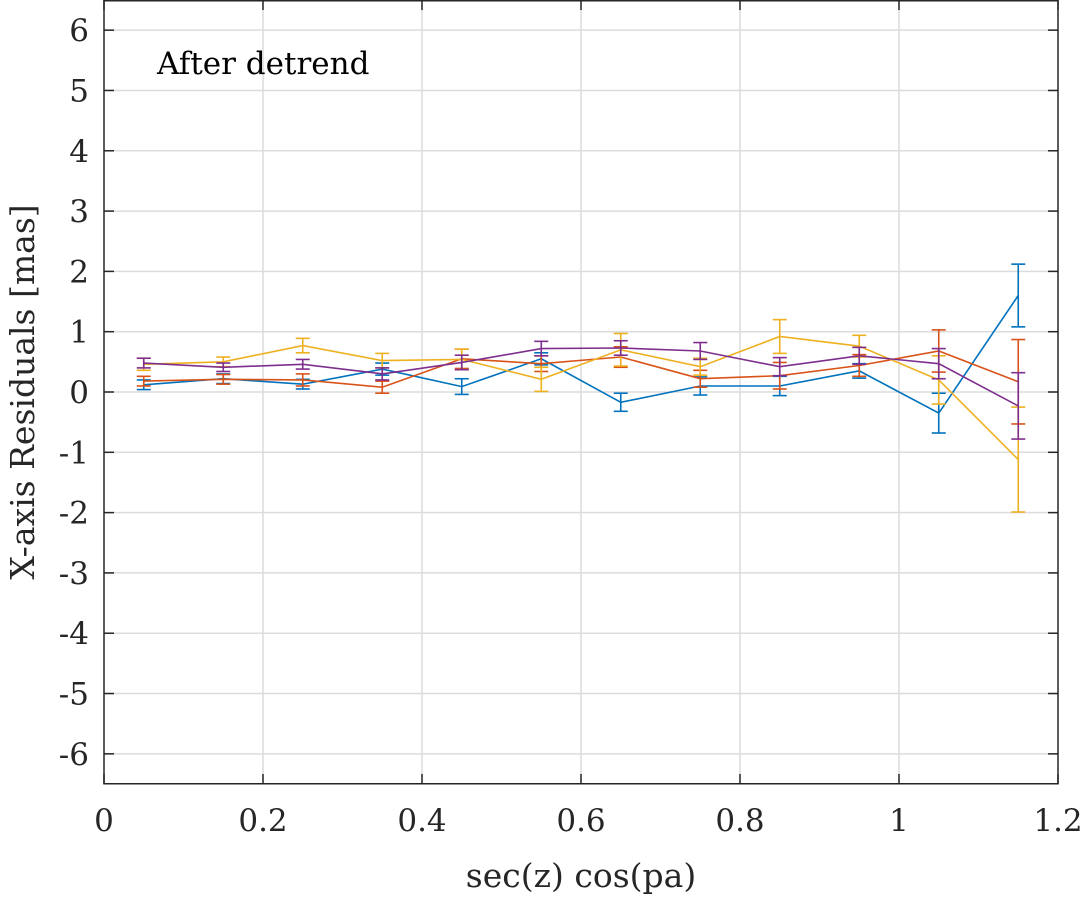 The height and width of the screenshot is (898, 1080). Describe the element at coordinates (79, 212) in the screenshot. I see `y-tick-label: 3` at that location.